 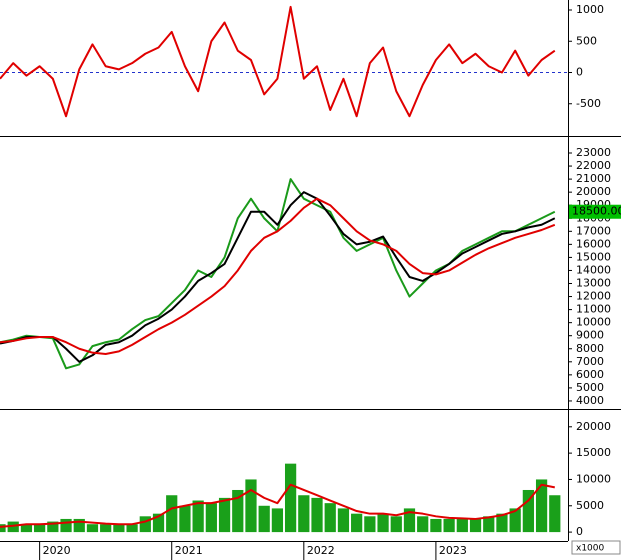 I want to click on y-tick-label: 8000, so click(x=590, y=348).